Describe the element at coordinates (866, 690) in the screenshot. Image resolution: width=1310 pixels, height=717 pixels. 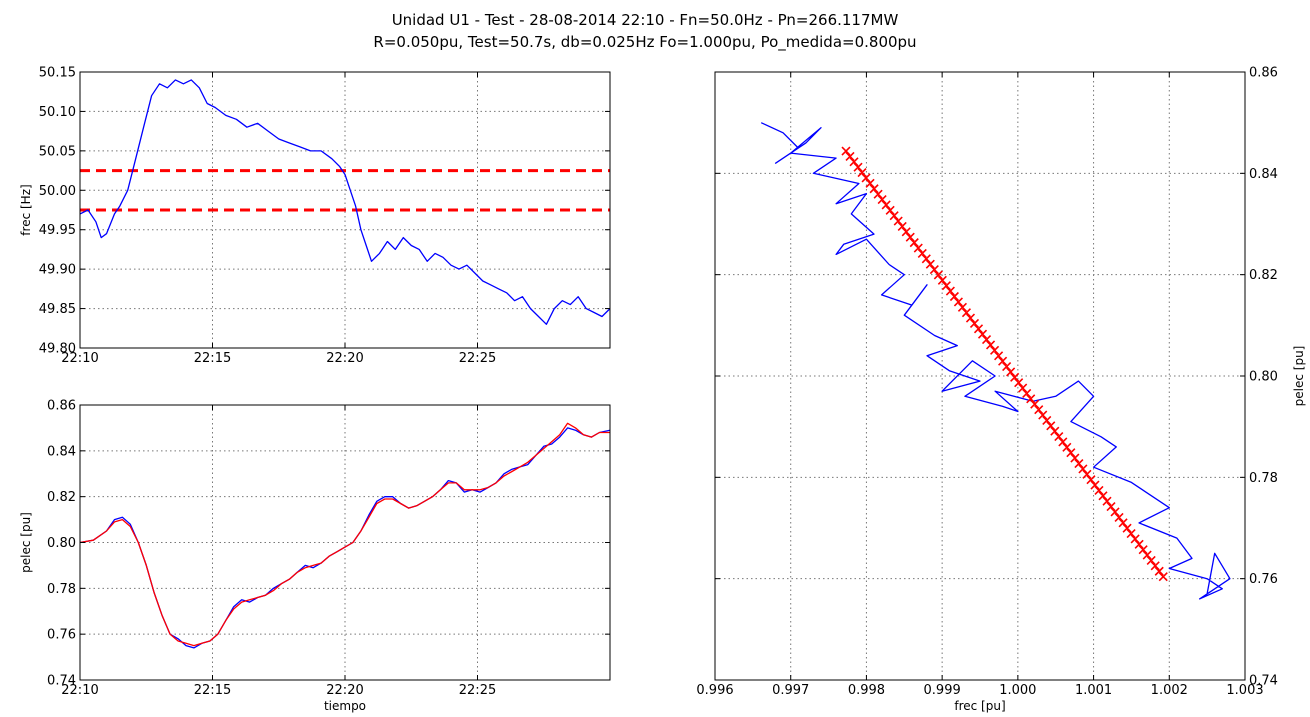
I see `x-tick-label: 0.998` at that location.